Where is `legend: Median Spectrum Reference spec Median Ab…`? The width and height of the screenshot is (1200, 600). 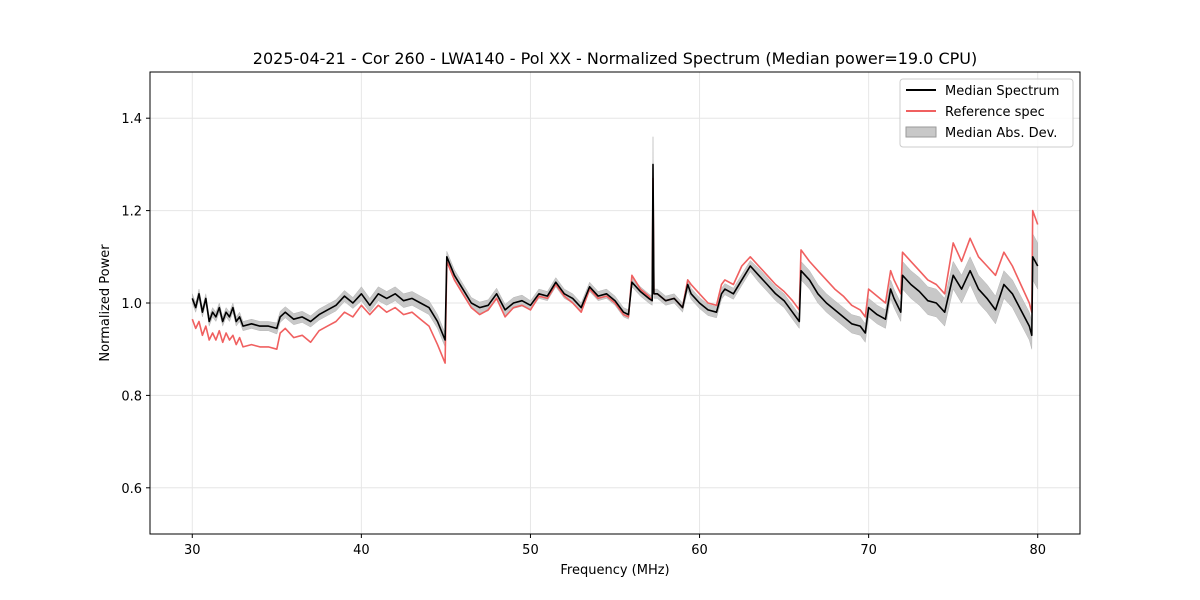 legend: Median Spectrum Reference spec Median Ab… is located at coordinates (986, 113).